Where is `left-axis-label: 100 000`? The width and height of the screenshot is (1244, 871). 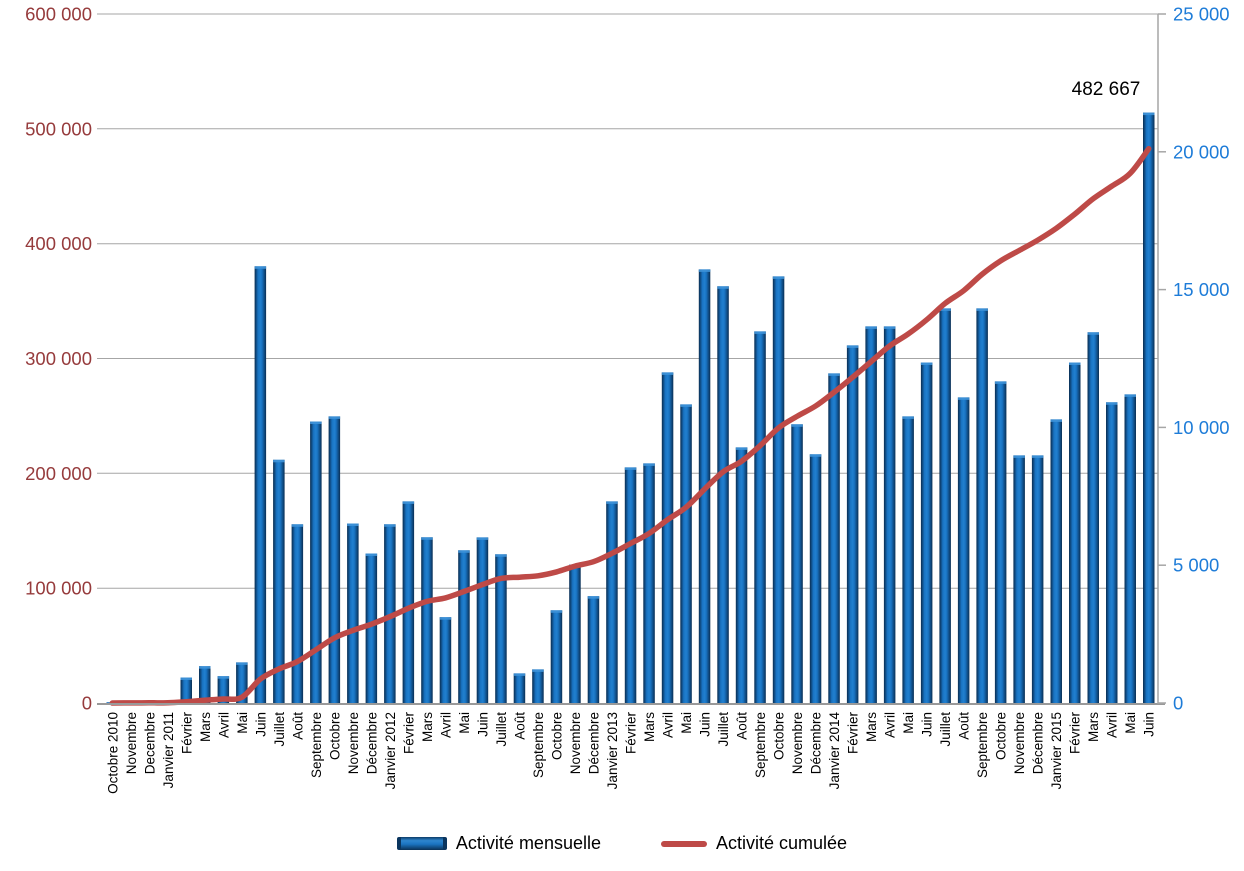 left-axis-label: 100 000 is located at coordinates (58, 588).